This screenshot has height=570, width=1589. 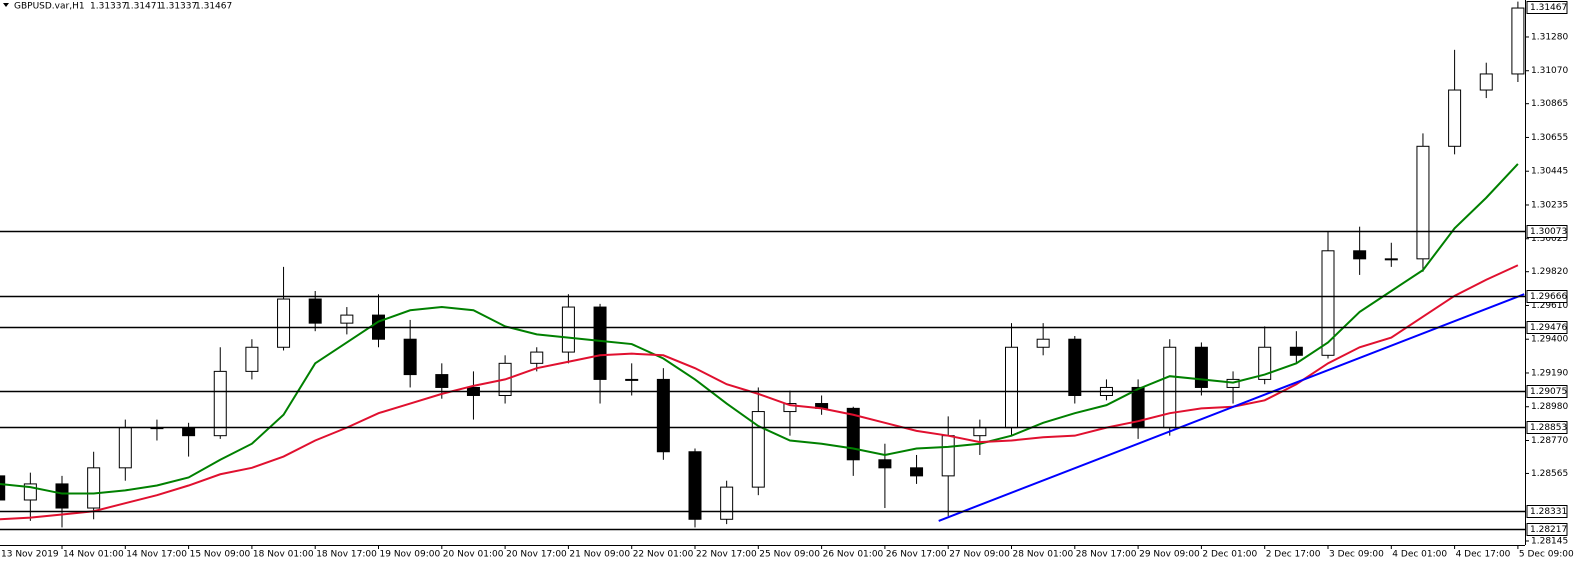 What do you see at coordinates (1419, 555) in the screenshot?
I see `x-tick-label: 4 Dec 01:00` at bounding box center [1419, 555].